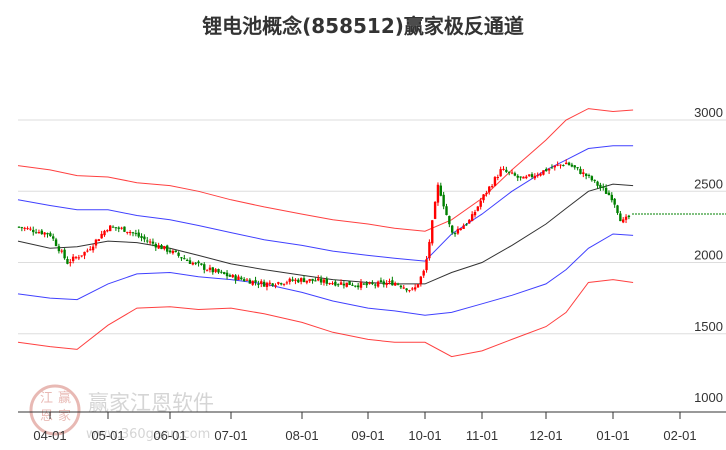  Describe the element at coordinates (708, 112) in the screenshot. I see `y-tick-label: 3000` at that location.